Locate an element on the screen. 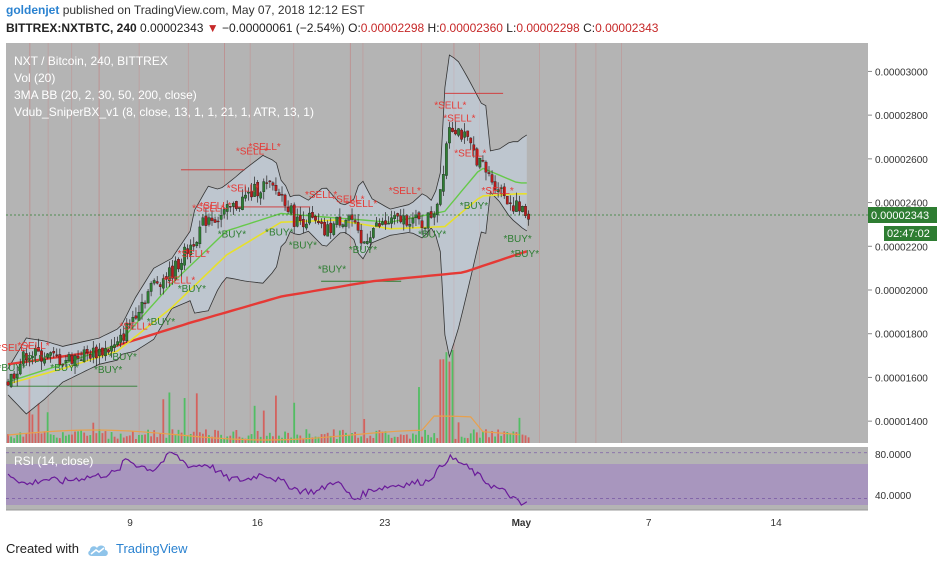 This screenshot has height=567, width=943. volume-ma-line is located at coordinates (264, 428).